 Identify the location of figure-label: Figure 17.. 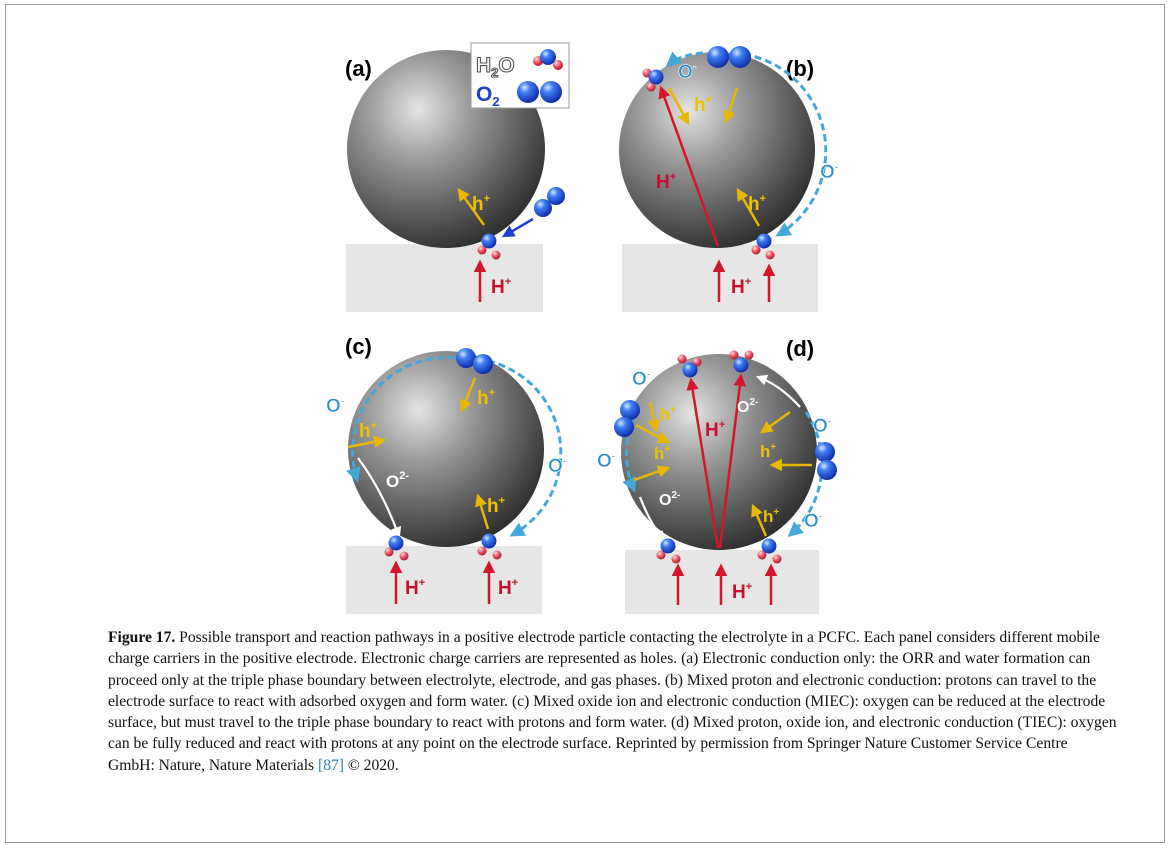
(142, 637).